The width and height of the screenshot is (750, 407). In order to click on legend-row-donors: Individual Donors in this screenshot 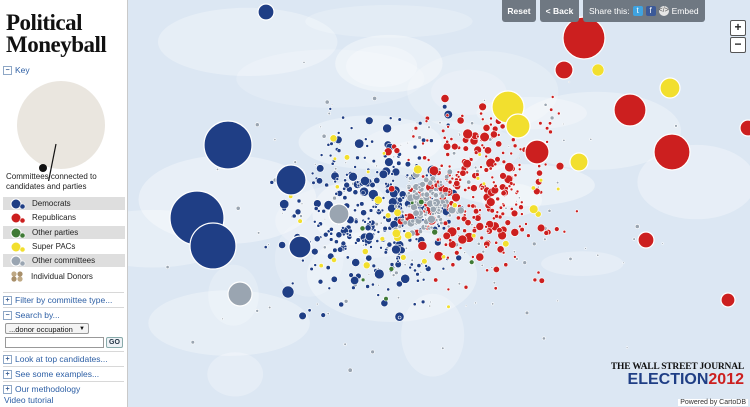, I will do `click(64, 276)`.